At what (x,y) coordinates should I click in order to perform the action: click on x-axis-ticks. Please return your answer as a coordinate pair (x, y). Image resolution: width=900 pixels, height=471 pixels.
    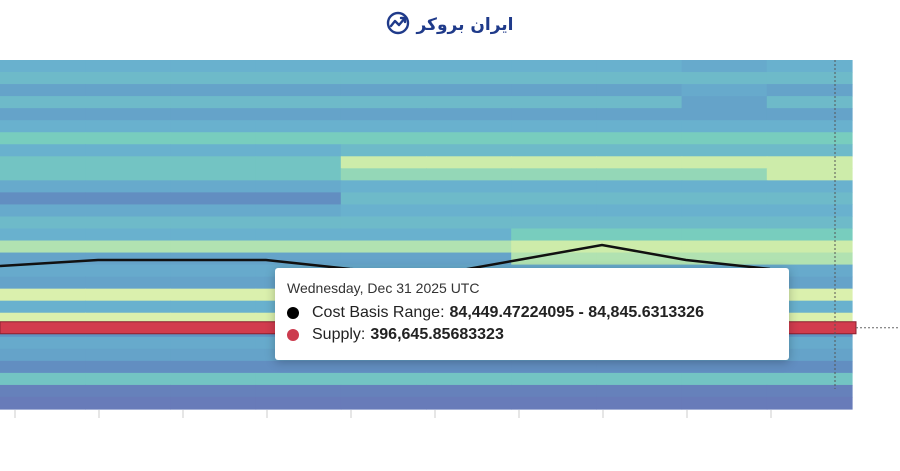
    Looking at the image, I should click on (393, 414).